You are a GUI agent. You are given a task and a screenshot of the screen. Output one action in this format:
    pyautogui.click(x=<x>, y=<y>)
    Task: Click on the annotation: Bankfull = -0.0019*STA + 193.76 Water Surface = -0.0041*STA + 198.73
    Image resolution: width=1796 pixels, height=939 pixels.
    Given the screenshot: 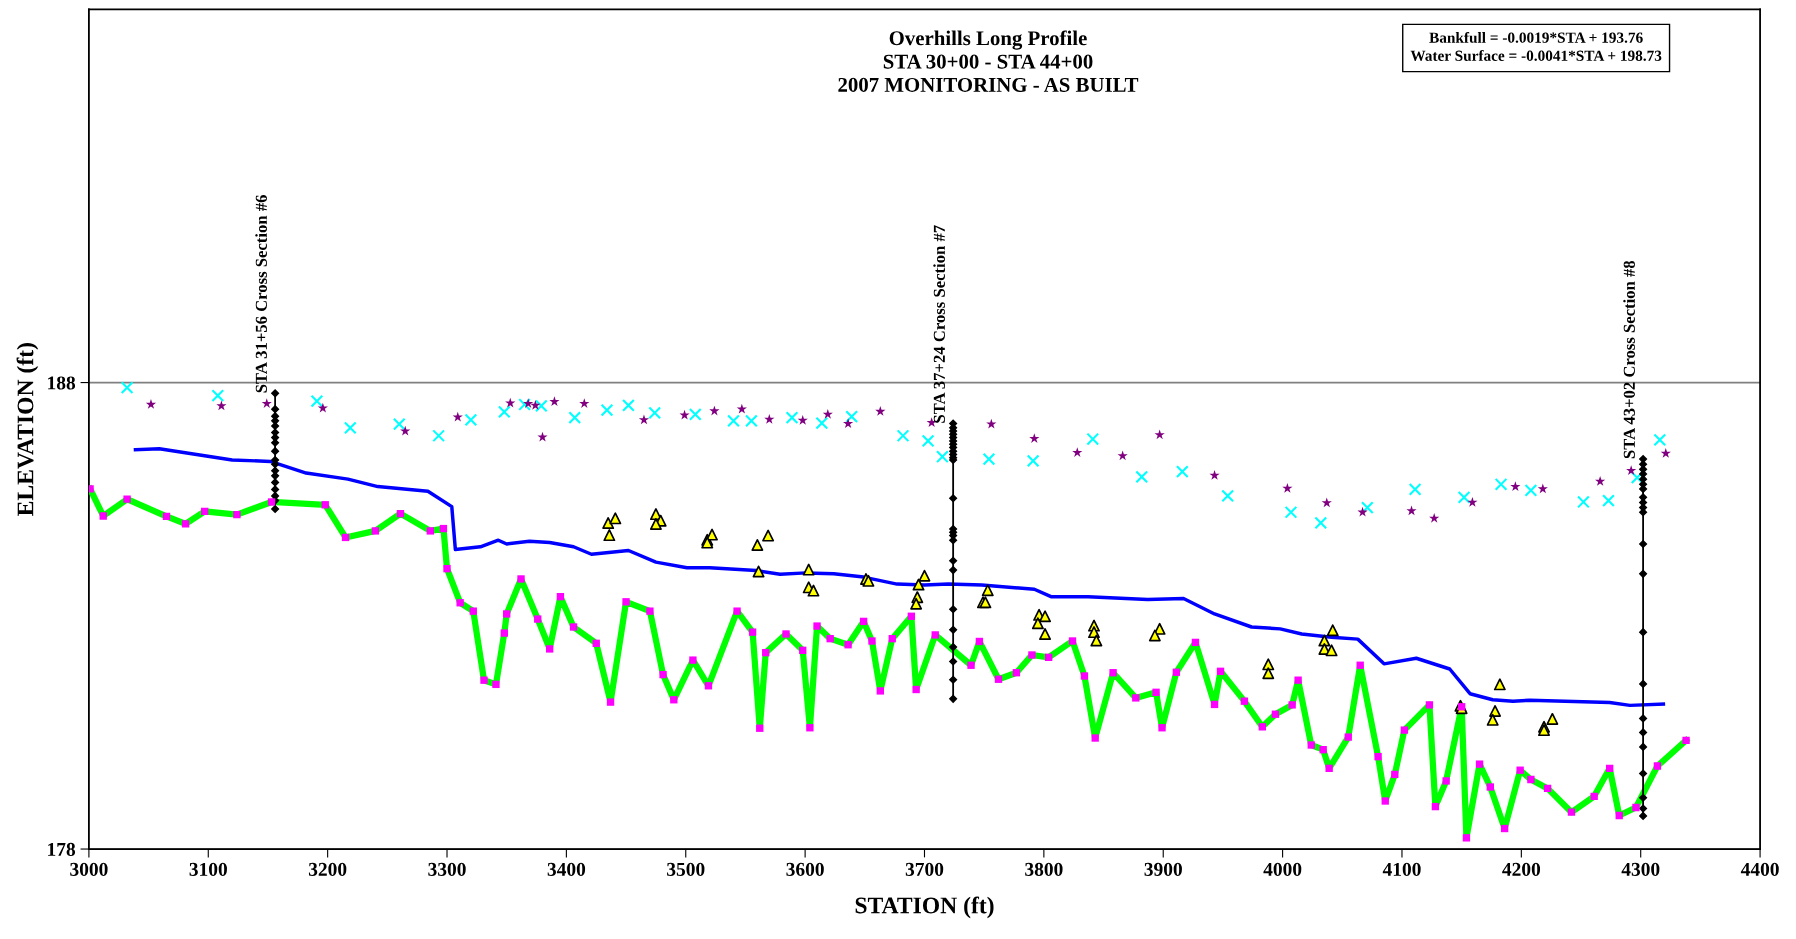 What is the action you would take?
    pyautogui.click(x=1536, y=46)
    